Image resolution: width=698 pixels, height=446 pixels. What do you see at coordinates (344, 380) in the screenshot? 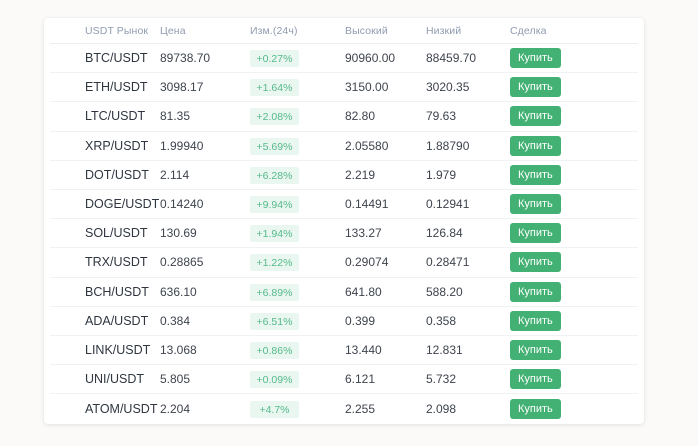
I see `table-row: UNI/USDT 5.805 +0.09% 6.121 5.732 Купить` at bounding box center [344, 380].